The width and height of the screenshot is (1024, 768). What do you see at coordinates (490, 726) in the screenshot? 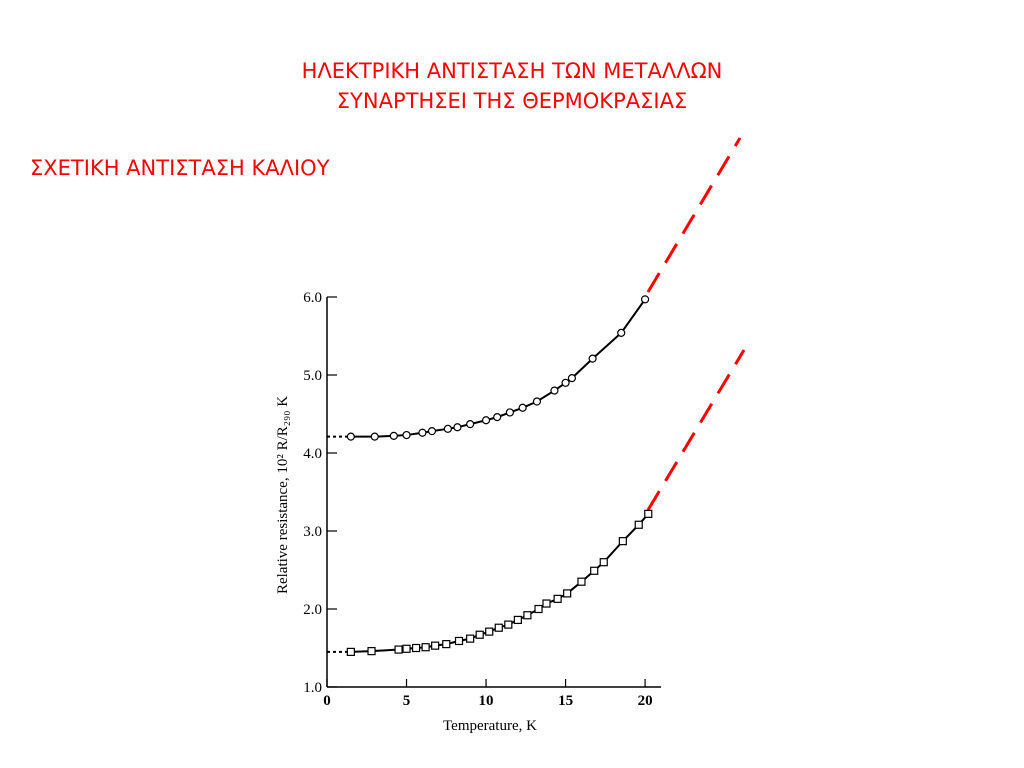
I see `x-axis-label: Temperature, K` at bounding box center [490, 726].